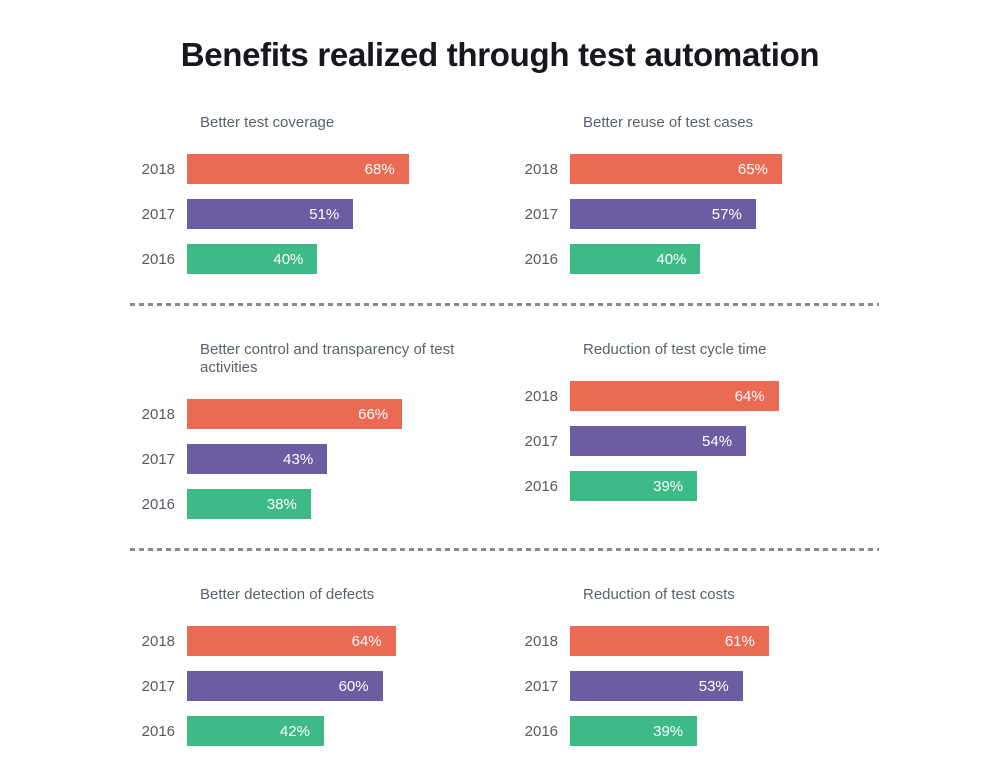  I want to click on bar-track: 60%, so click(350, 686).